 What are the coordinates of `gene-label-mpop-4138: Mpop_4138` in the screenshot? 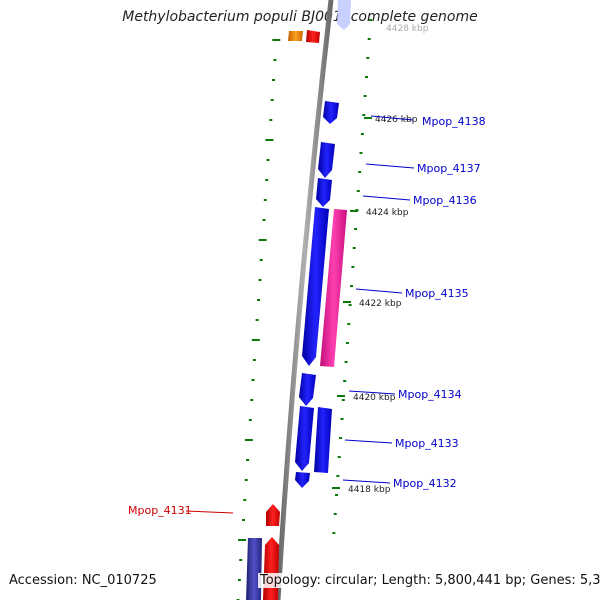 It's located at (454, 121).